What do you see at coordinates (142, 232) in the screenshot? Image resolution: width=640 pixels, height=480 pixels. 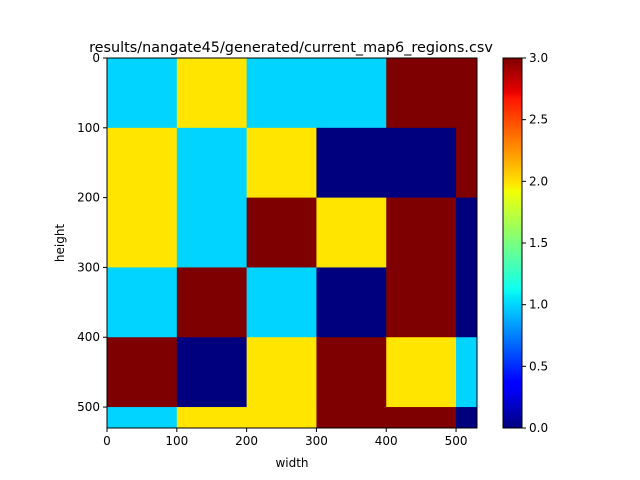 I see `heatmap-cell-r2-c0` at bounding box center [142, 232].